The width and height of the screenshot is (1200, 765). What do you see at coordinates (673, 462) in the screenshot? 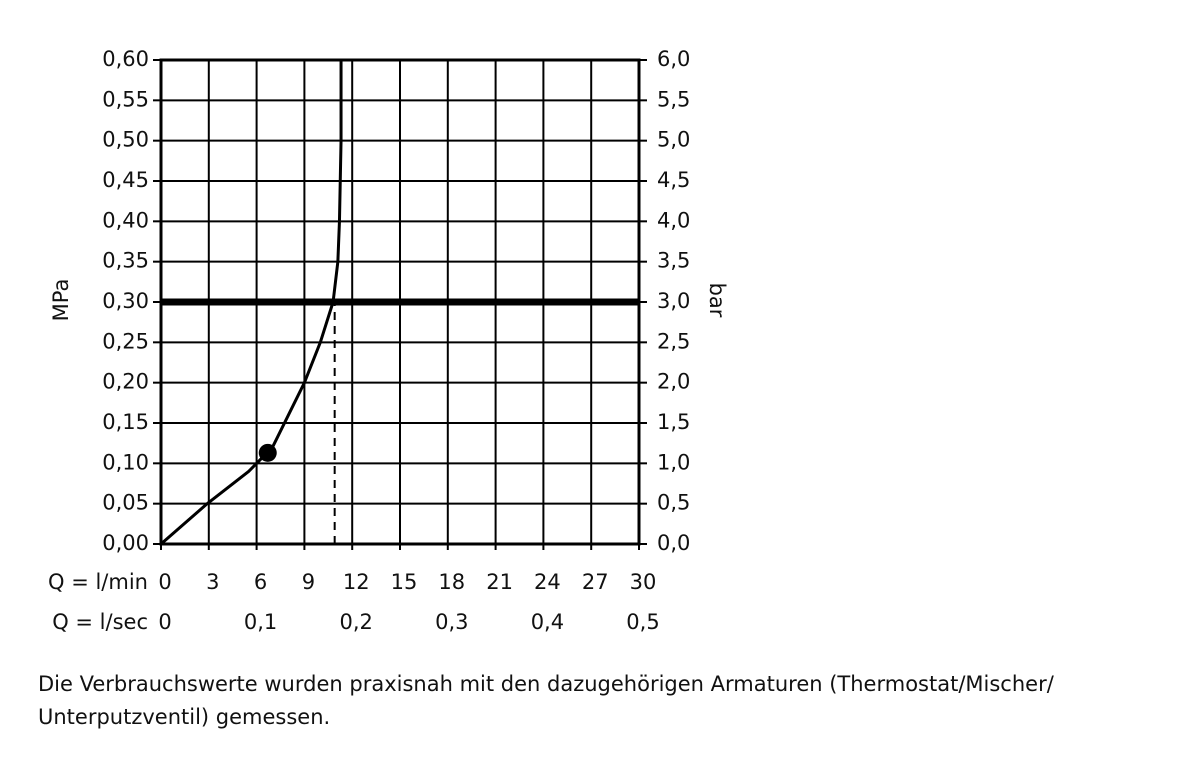
I see `y2-tick-label: 1,0` at bounding box center [673, 462].